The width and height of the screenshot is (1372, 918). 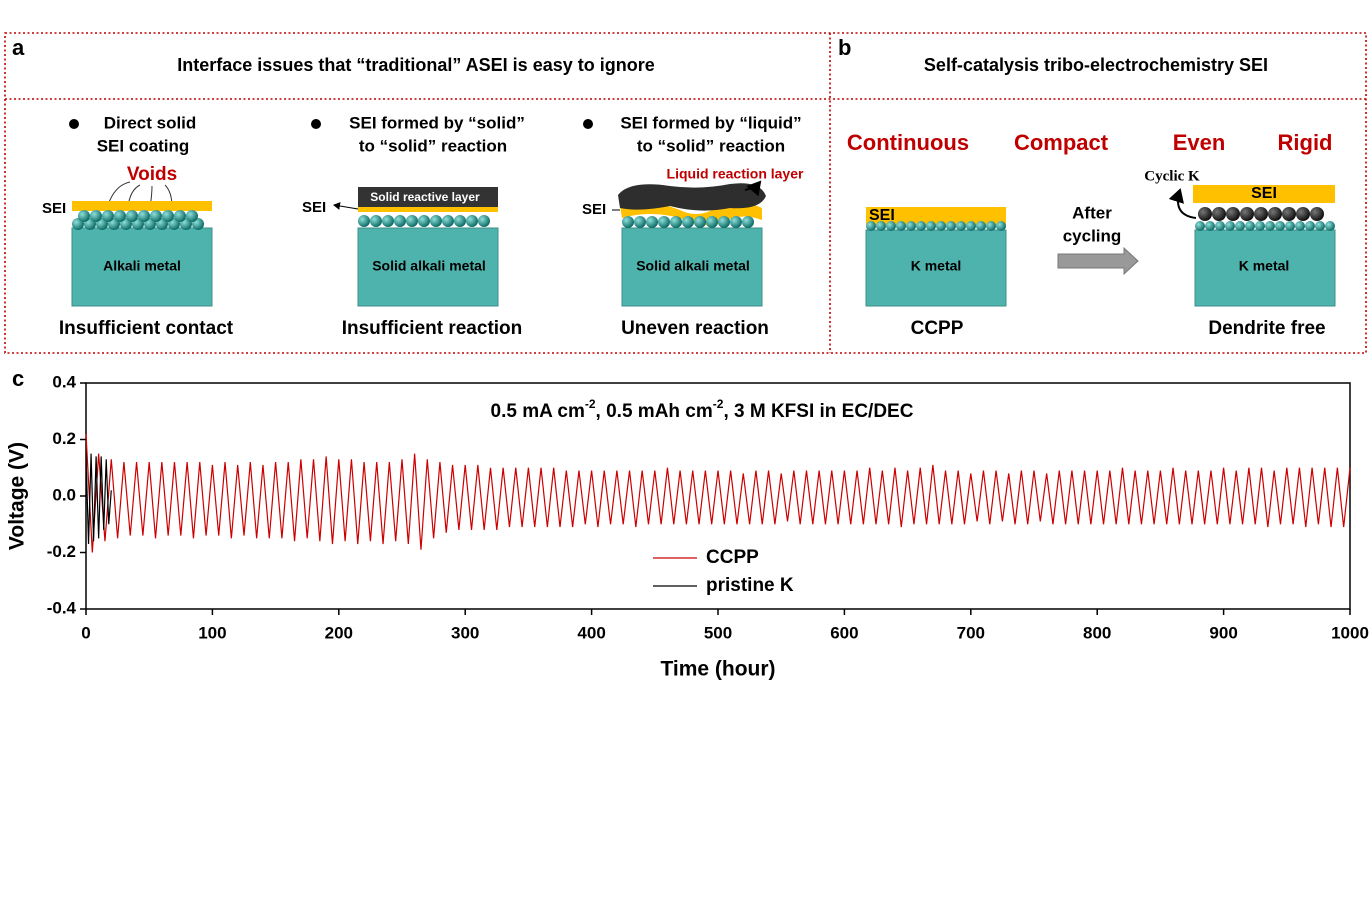 I want to click on metal-label: Alkali metal, so click(x=142, y=266).